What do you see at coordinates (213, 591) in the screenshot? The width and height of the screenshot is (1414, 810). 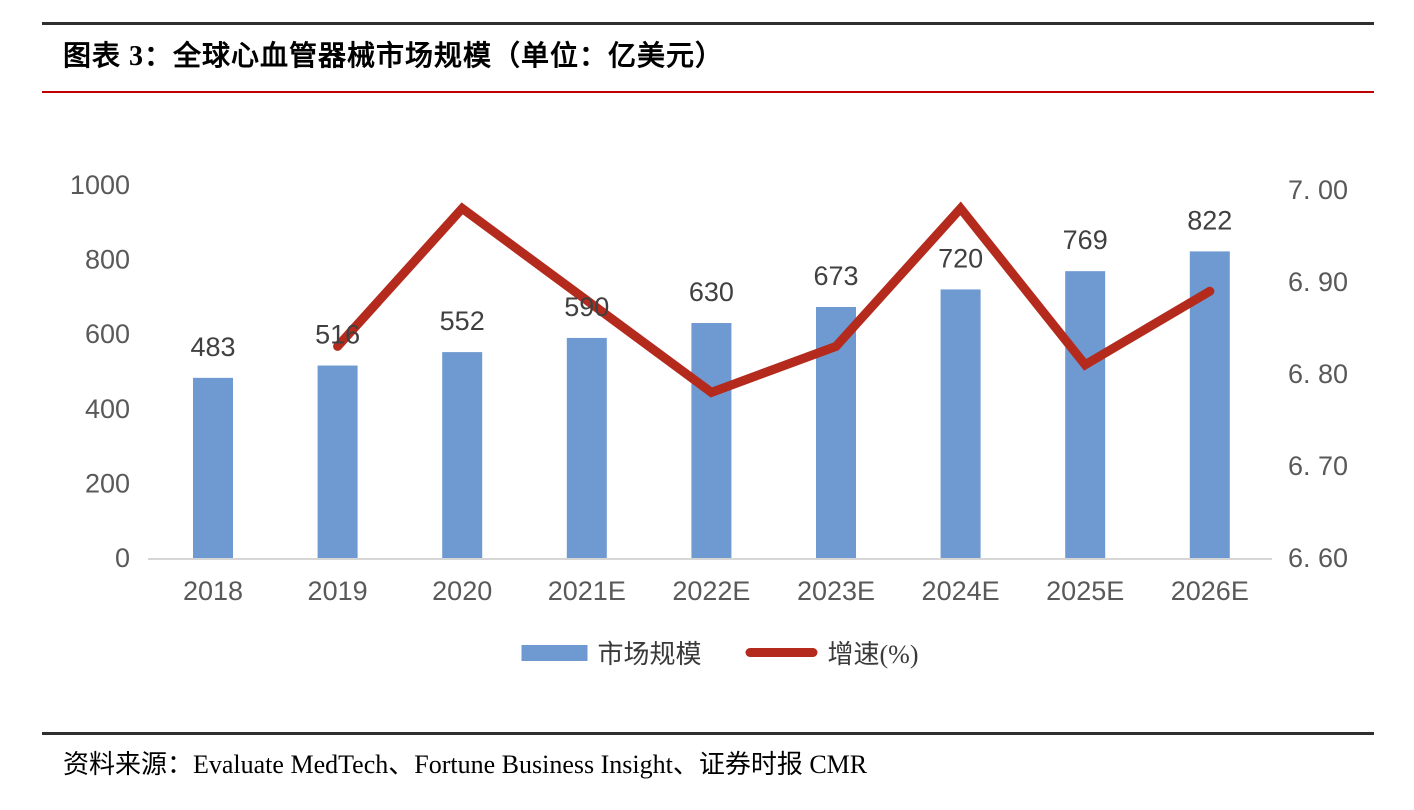 I see `x-axis-label: 2018` at bounding box center [213, 591].